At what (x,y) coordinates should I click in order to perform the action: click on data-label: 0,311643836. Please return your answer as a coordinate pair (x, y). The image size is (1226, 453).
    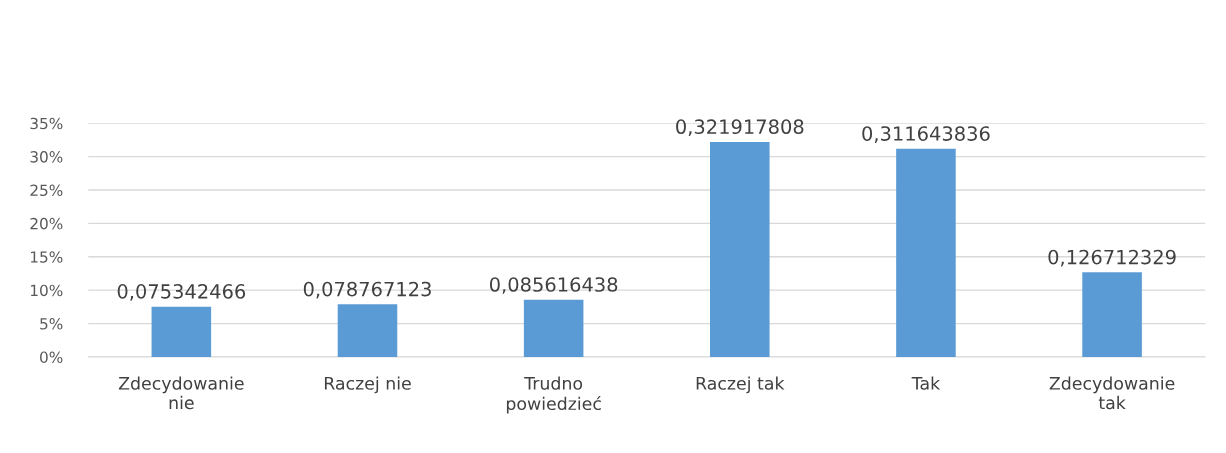
    Looking at the image, I should click on (926, 134).